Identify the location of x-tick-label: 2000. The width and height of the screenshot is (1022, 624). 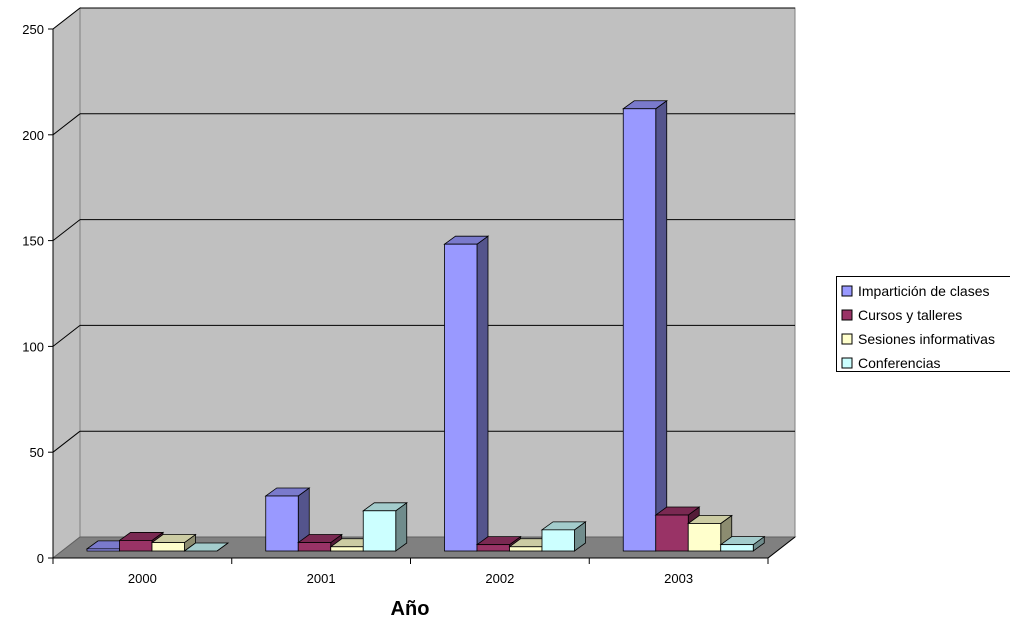
(142, 578).